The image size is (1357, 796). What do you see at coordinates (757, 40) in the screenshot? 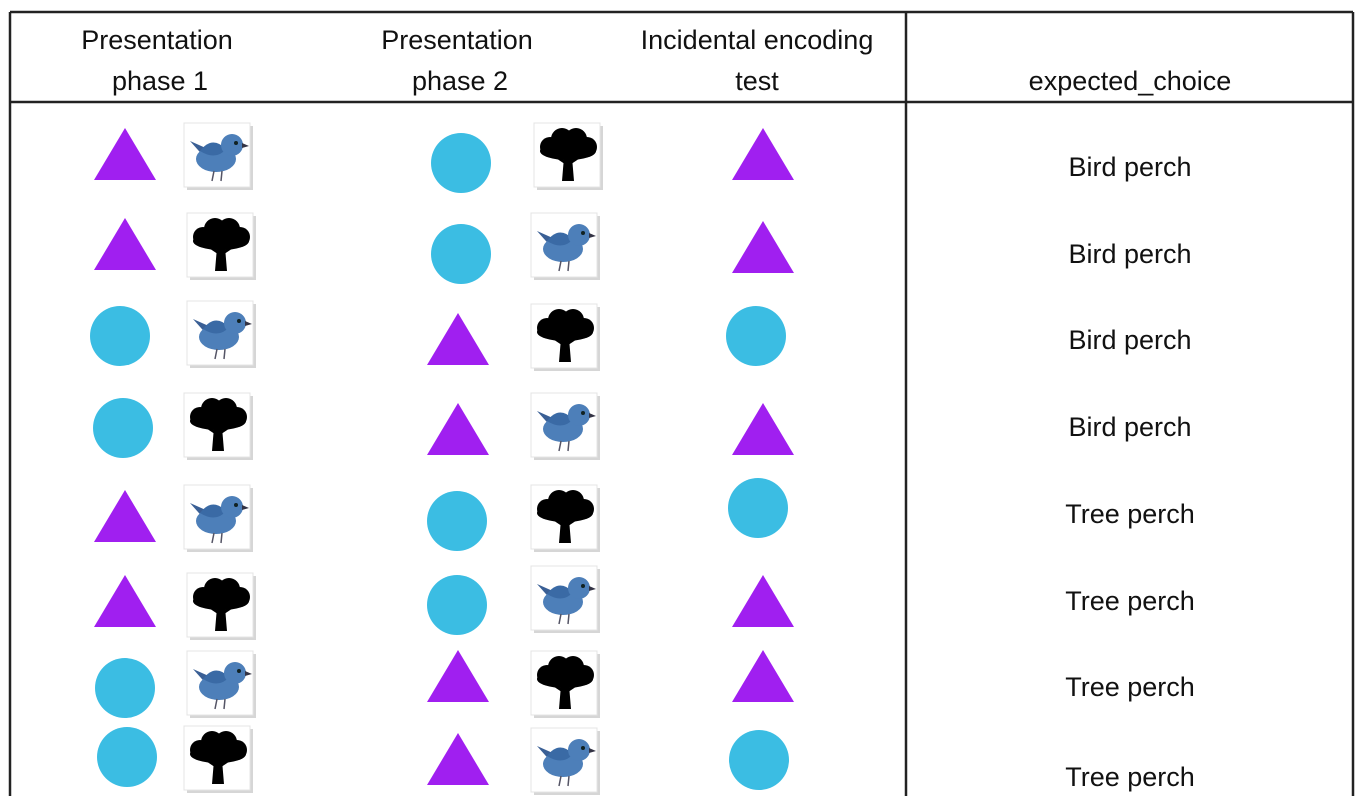
I see `header-text: Incidental encoding` at bounding box center [757, 40].